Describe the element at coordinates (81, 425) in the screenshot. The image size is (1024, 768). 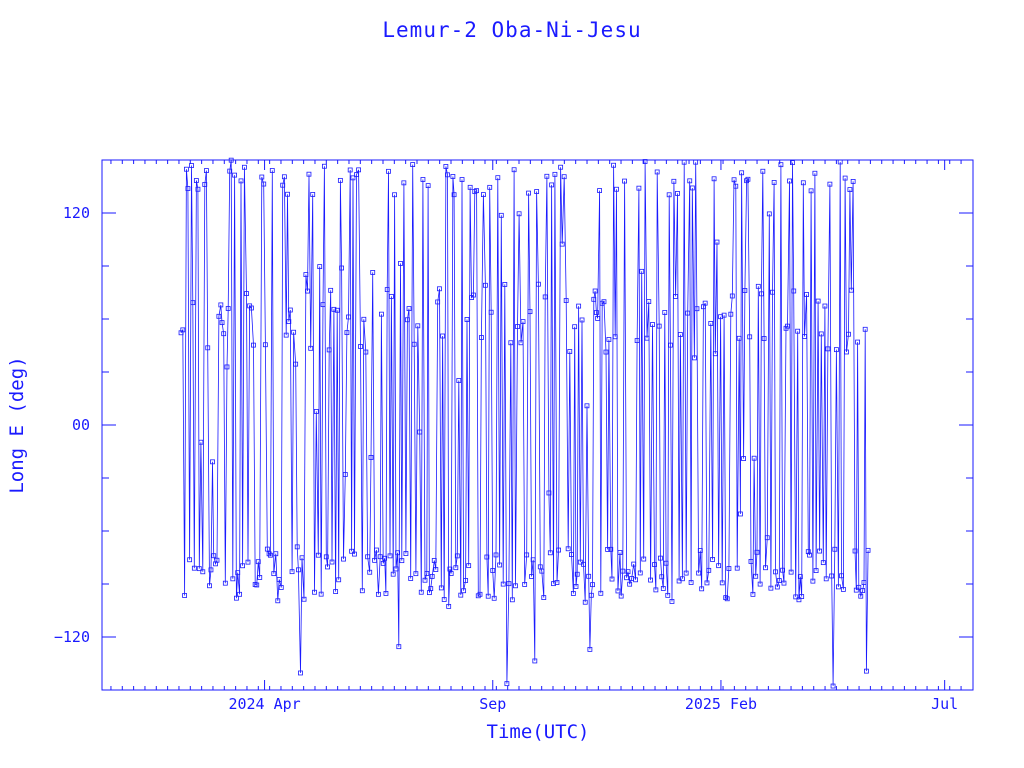
I see `y-tick-label: 00` at that location.